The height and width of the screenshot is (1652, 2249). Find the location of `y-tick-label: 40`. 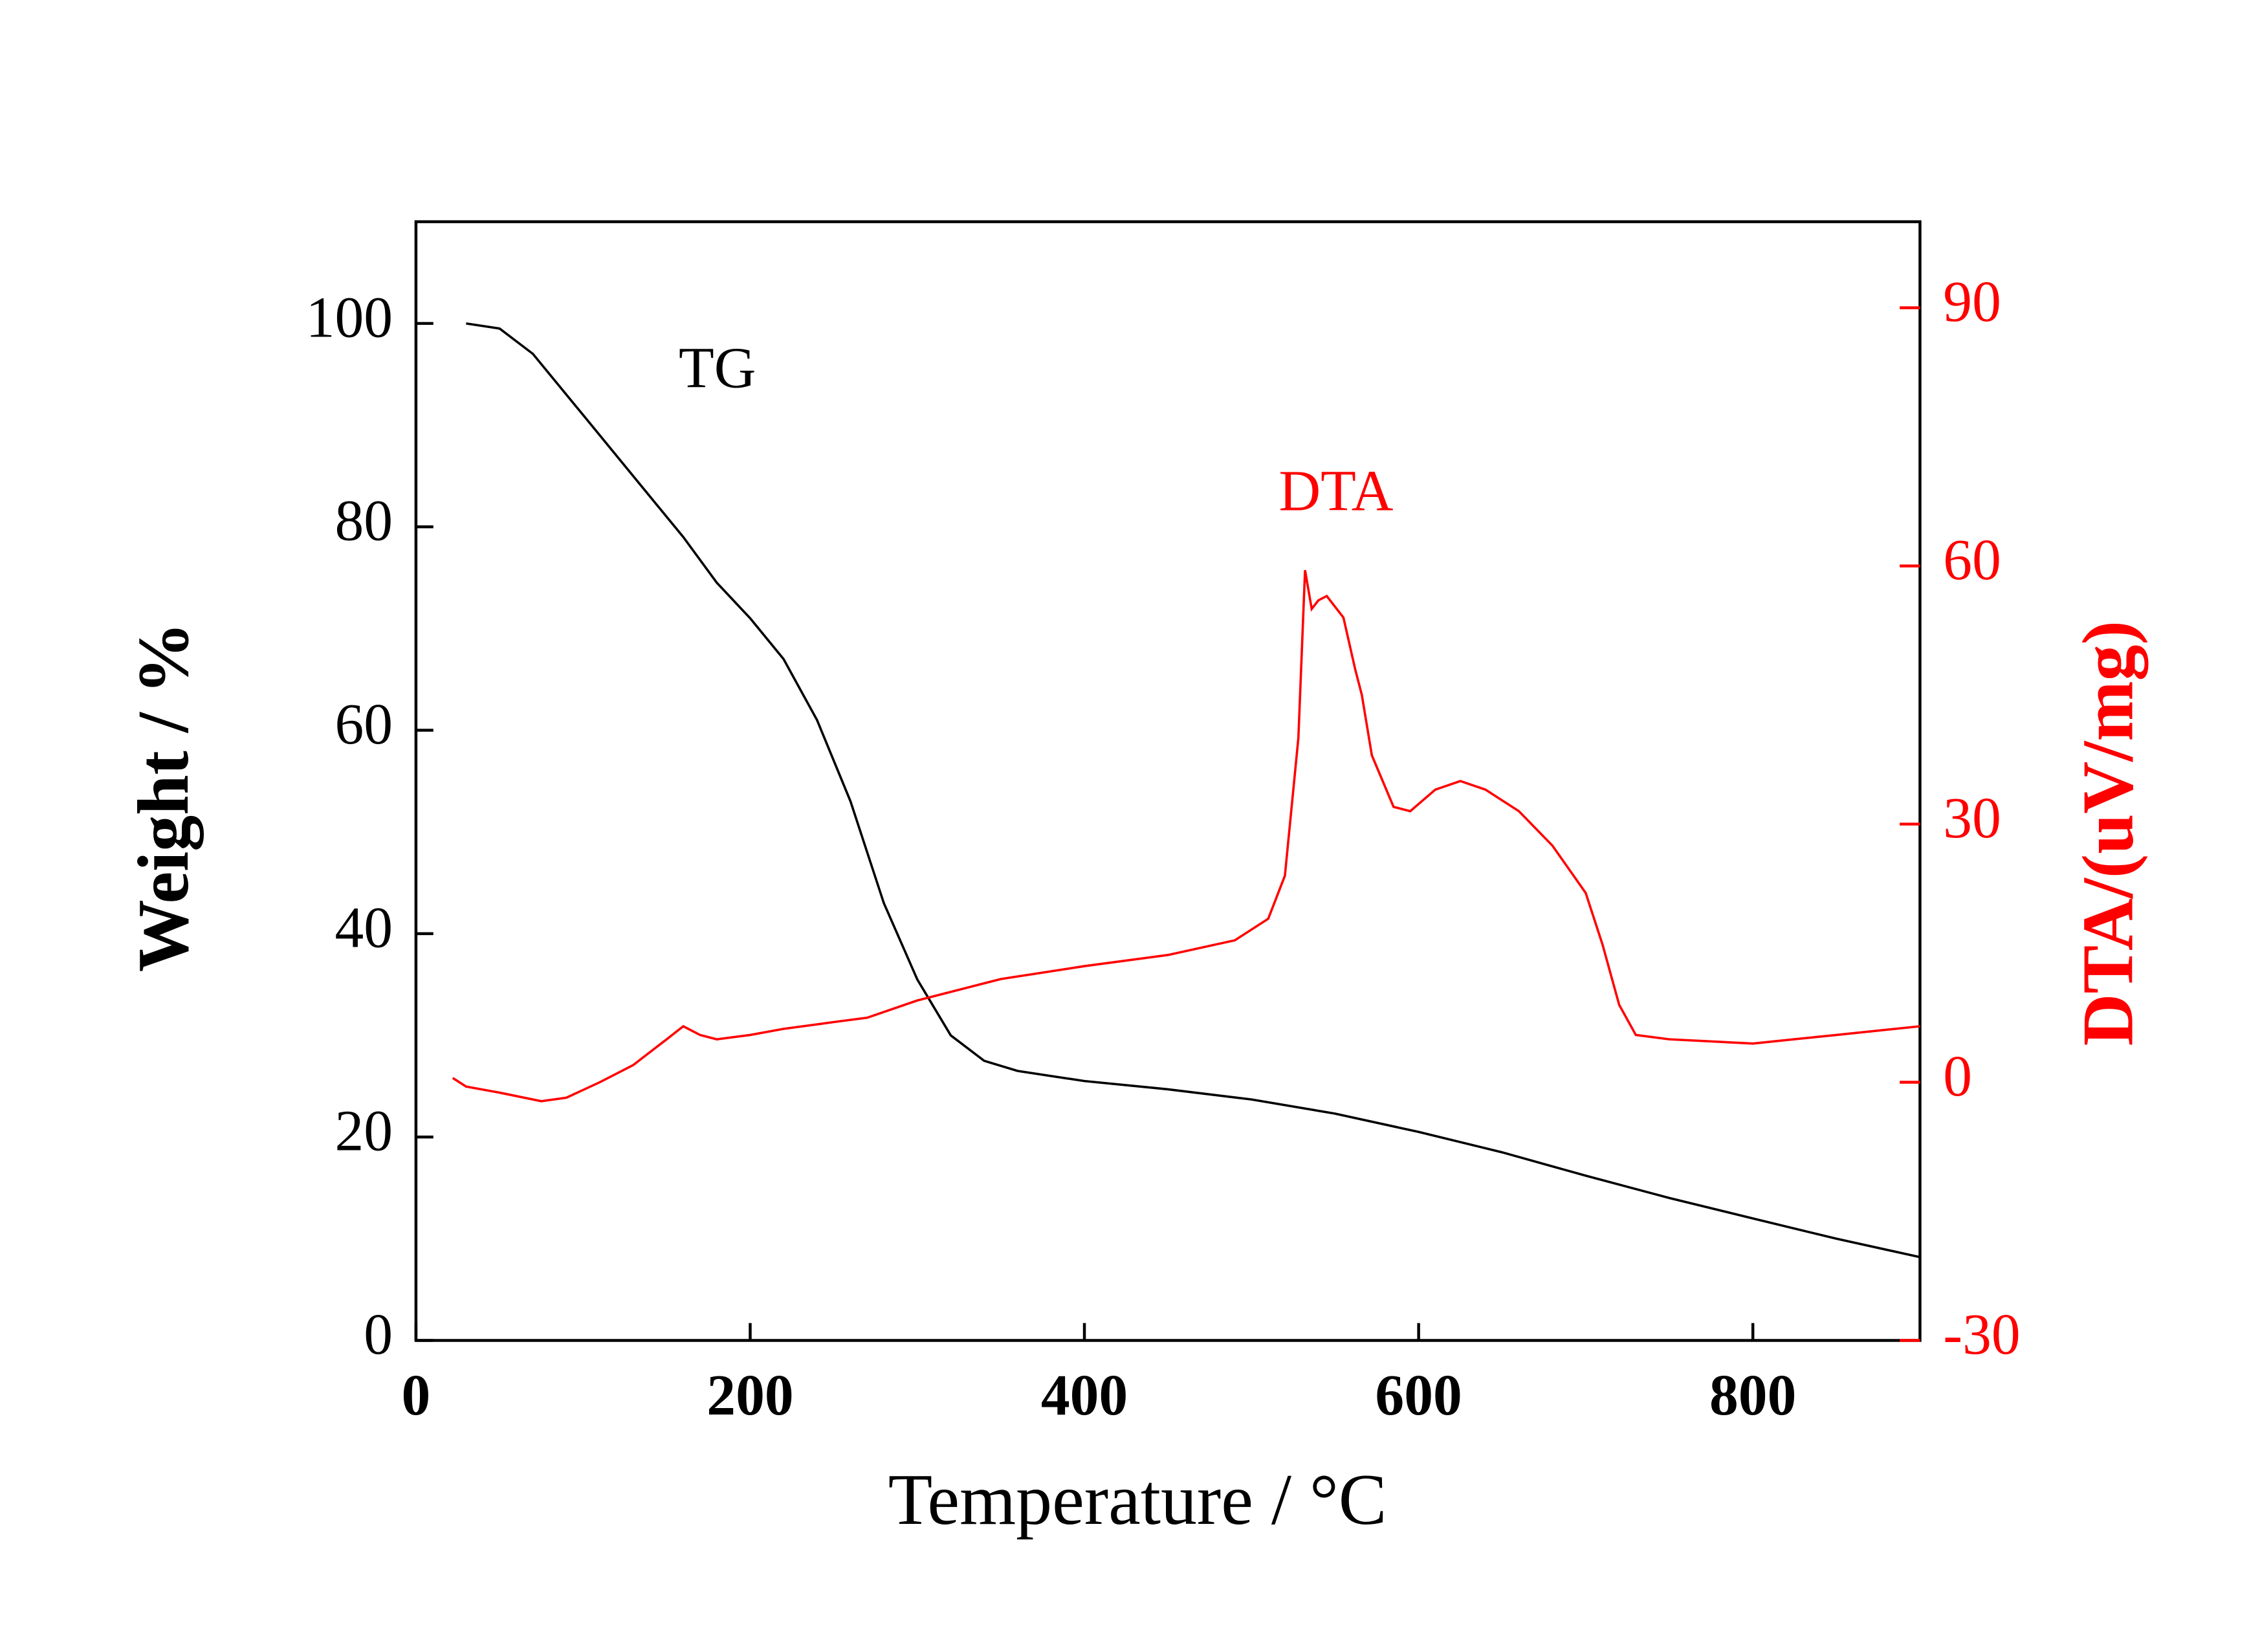

y-tick-label: 40 is located at coordinates (364, 928).